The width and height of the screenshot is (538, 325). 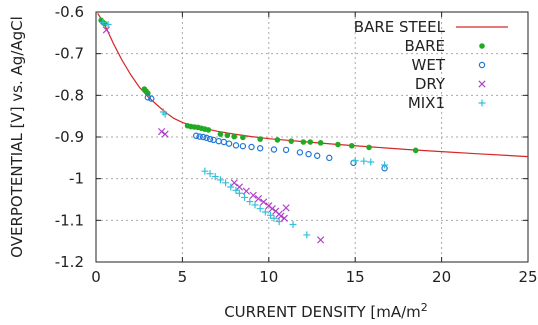 What do you see at coordinates (69, 12) in the screenshot?
I see `y-tick-label: -0.6` at bounding box center [69, 12].